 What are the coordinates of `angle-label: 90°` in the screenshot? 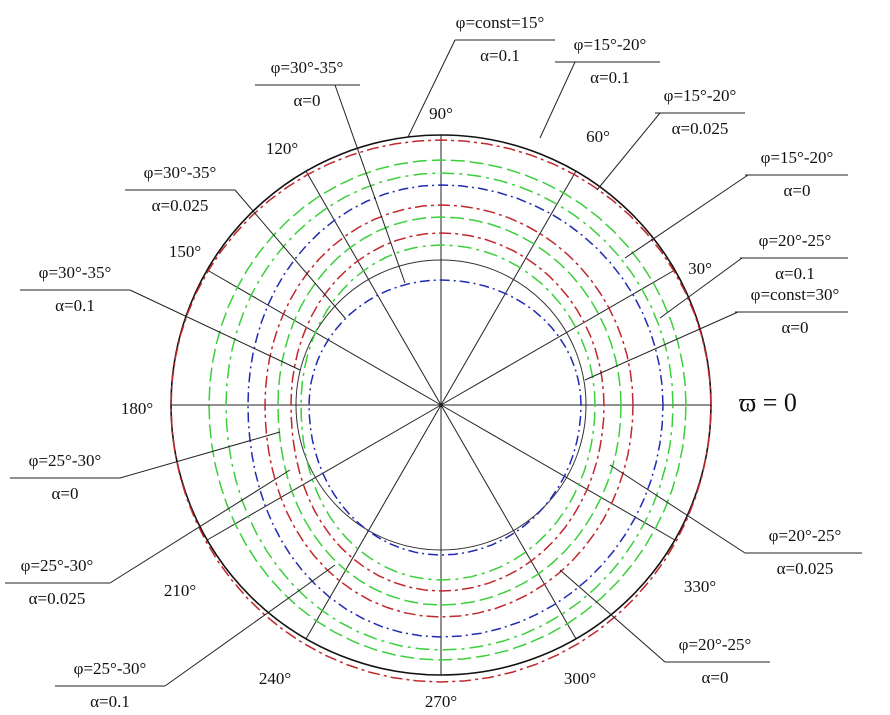 It's located at (441, 113).